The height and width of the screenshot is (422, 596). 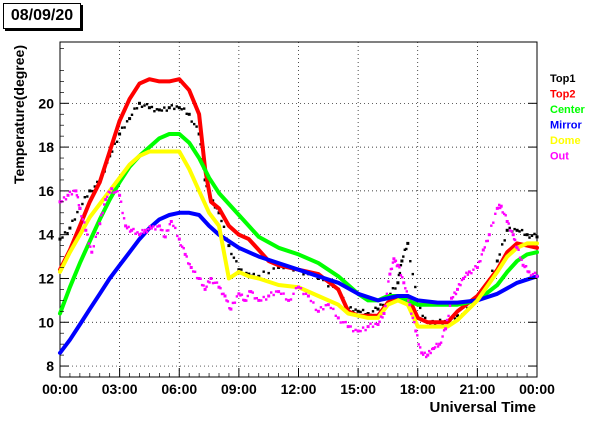 I want to click on legend-label-mirror: Mirror, so click(x=566, y=126).